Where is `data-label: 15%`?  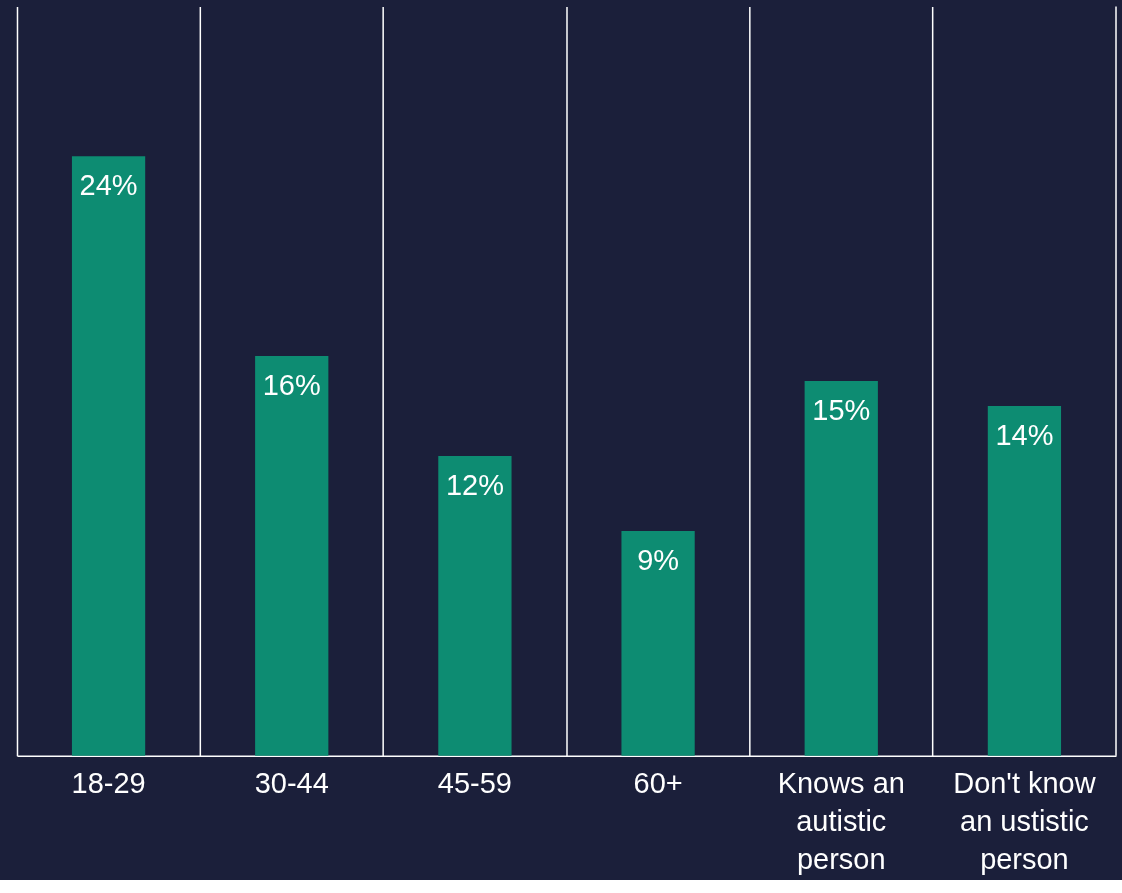 data-label: 15% is located at coordinates (841, 410).